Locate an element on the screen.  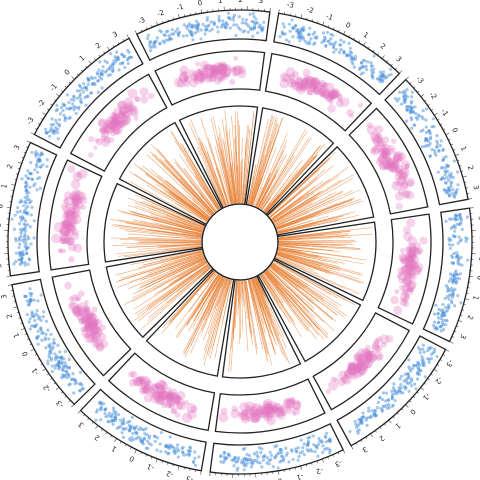
tick-mark is located at coordinates (471, 208).